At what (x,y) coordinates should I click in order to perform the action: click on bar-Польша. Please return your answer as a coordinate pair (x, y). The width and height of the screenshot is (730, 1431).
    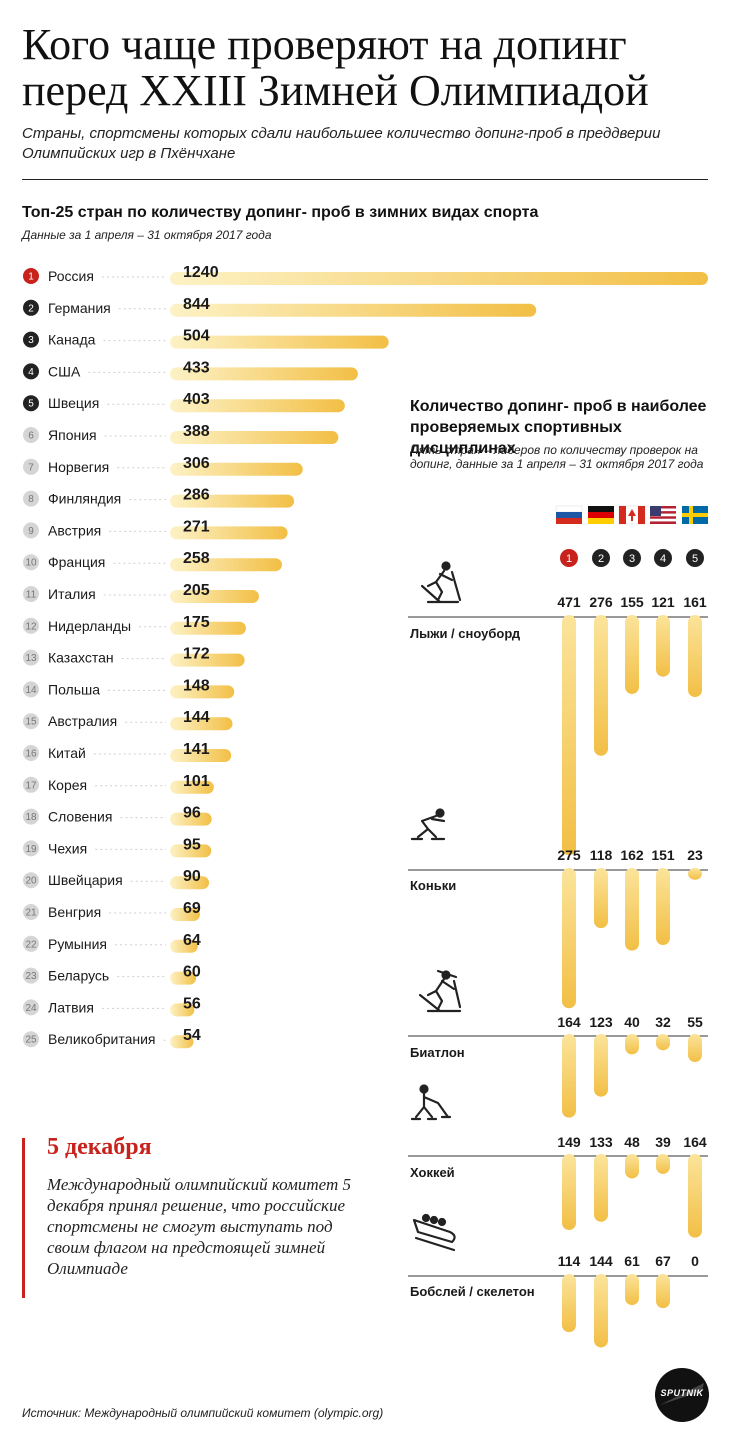
    Looking at the image, I should click on (202, 692).